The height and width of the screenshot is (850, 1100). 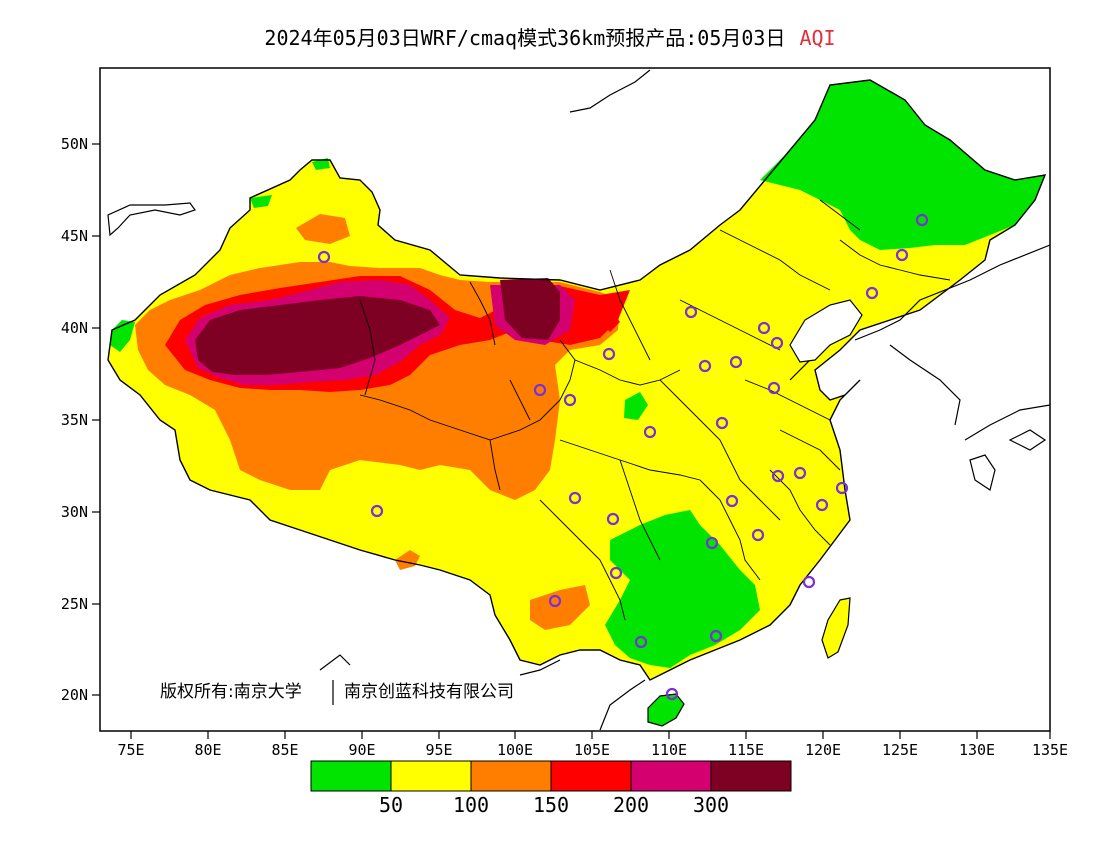 I want to click on tibet-orange-patch, so click(x=407, y=560).